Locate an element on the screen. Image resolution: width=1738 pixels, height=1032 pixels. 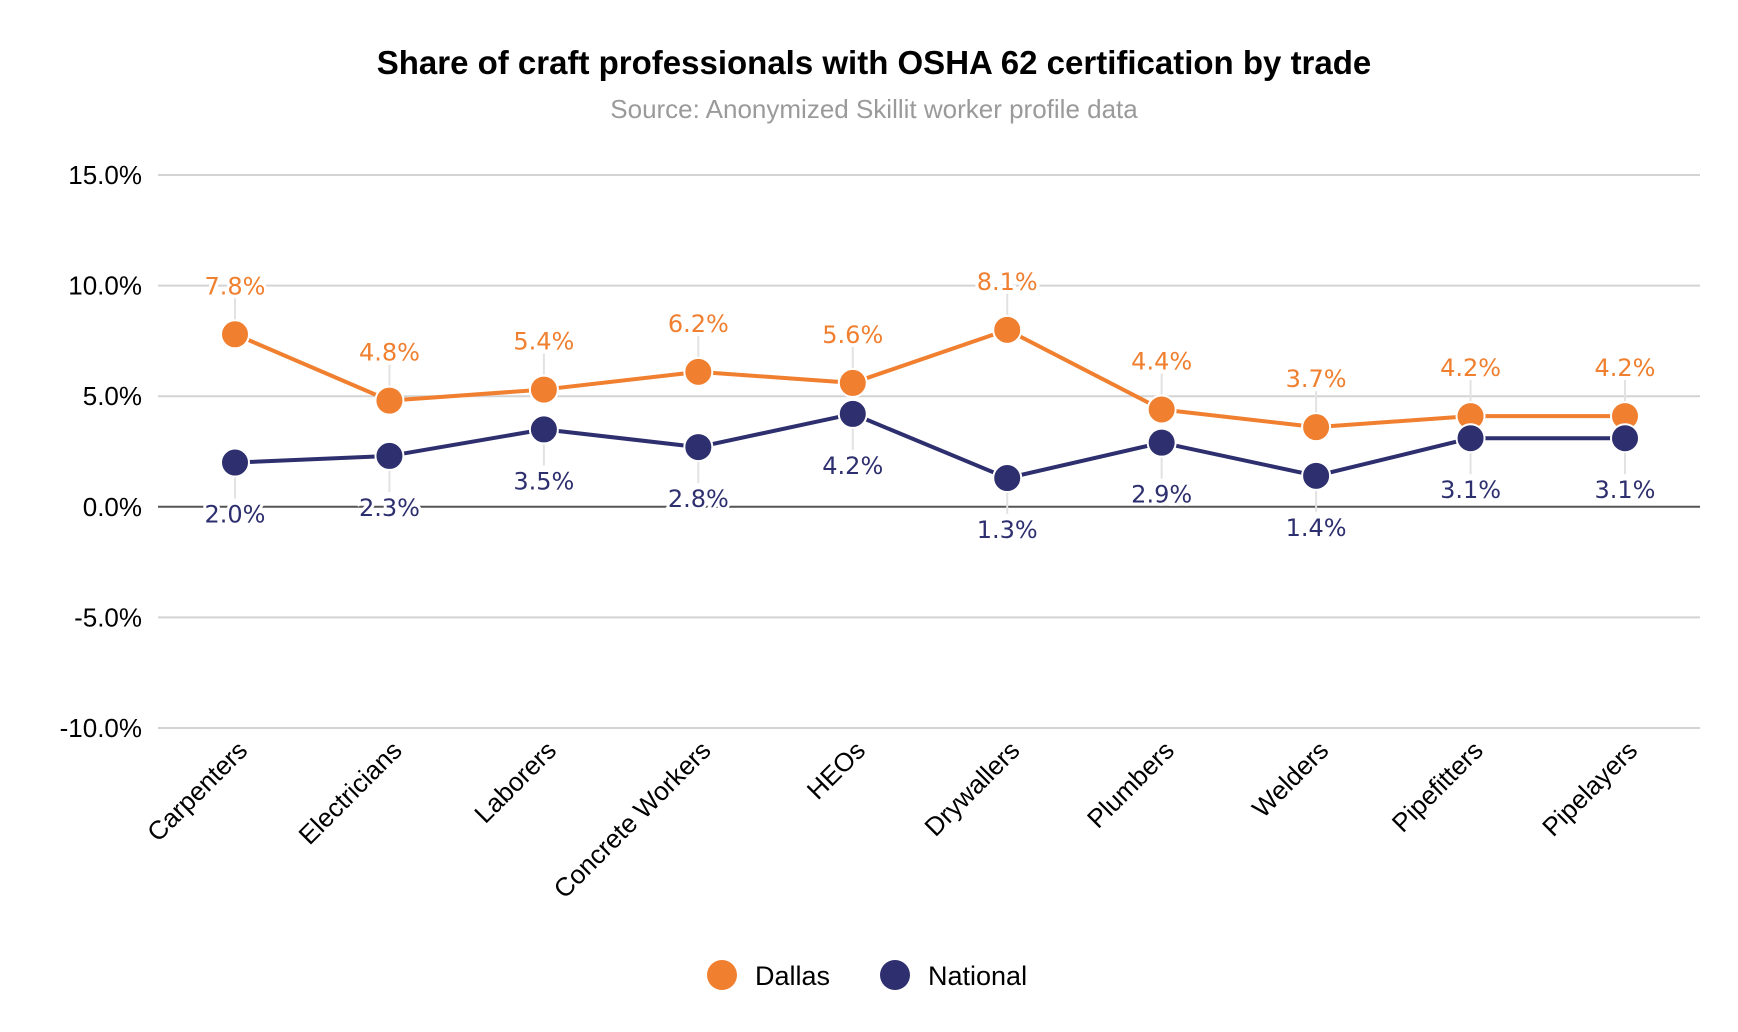
data-label-national: 3.5% is located at coordinates (543, 481).